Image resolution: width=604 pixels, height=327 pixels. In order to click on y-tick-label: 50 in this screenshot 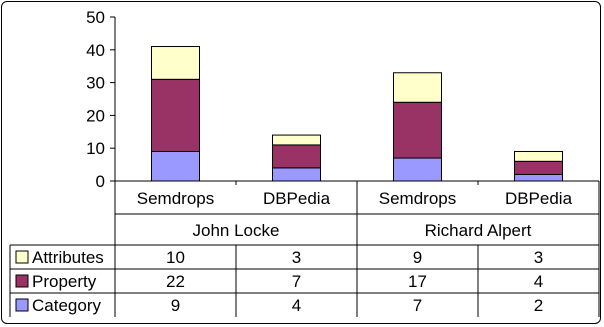, I will do `click(95, 17)`.